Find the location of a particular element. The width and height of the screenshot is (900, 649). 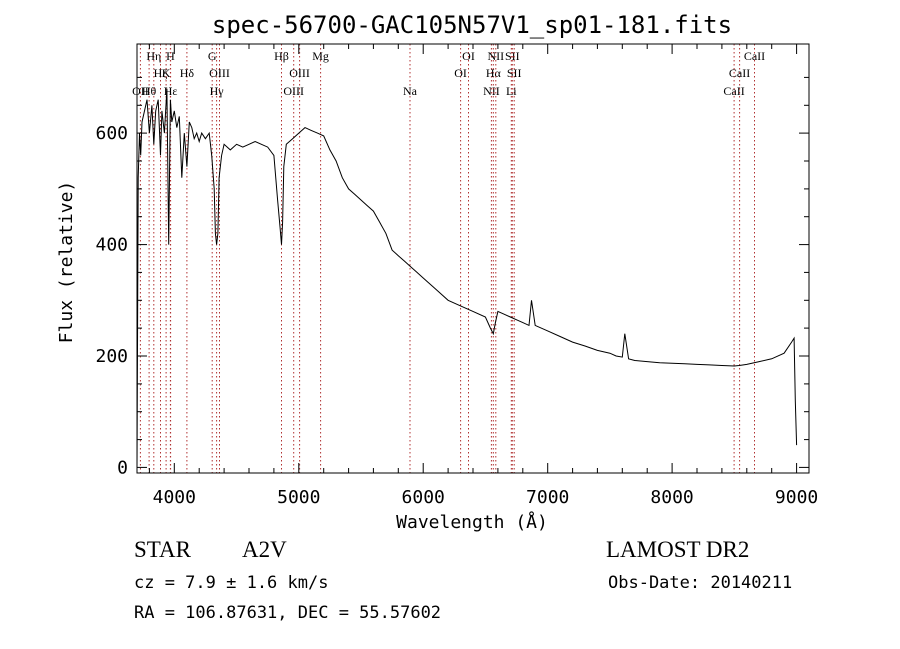

marker-label-21: SII is located at coordinates (512, 56).